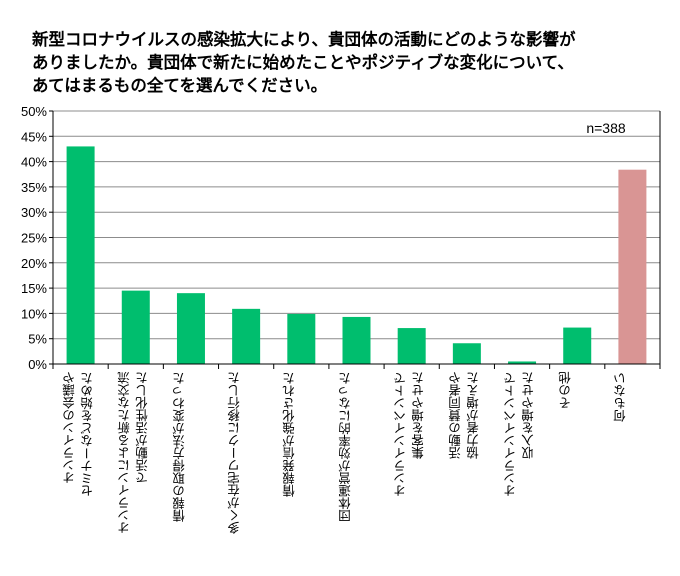  What do you see at coordinates (621, 397) in the screenshot?
I see `x-tick-label: 何もない` at bounding box center [621, 397].